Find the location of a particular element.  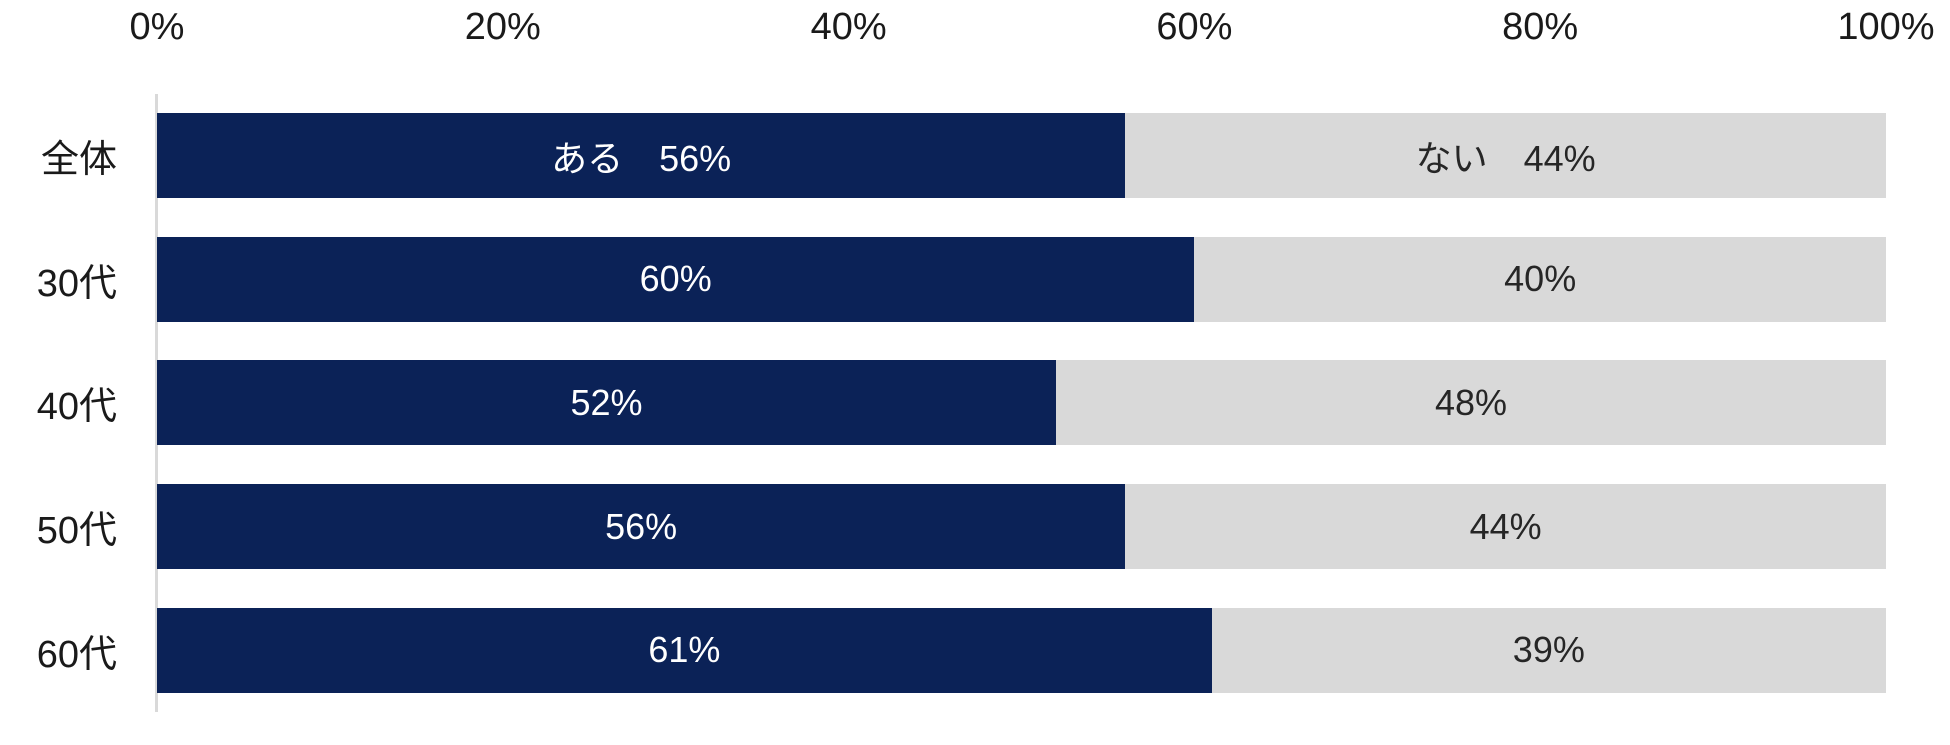

bar-segment-nai: 44% is located at coordinates (1505, 527).